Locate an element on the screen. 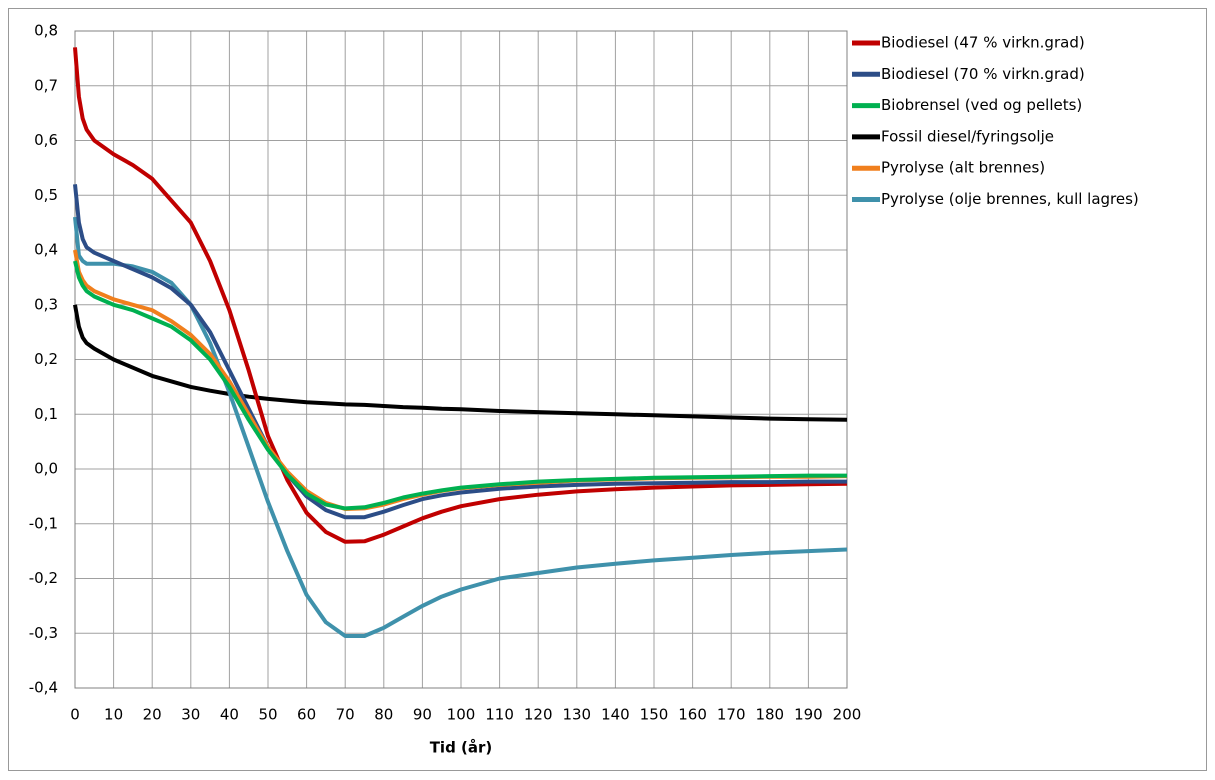 The image size is (1215, 780). series-line is located at coordinates (460, 363).